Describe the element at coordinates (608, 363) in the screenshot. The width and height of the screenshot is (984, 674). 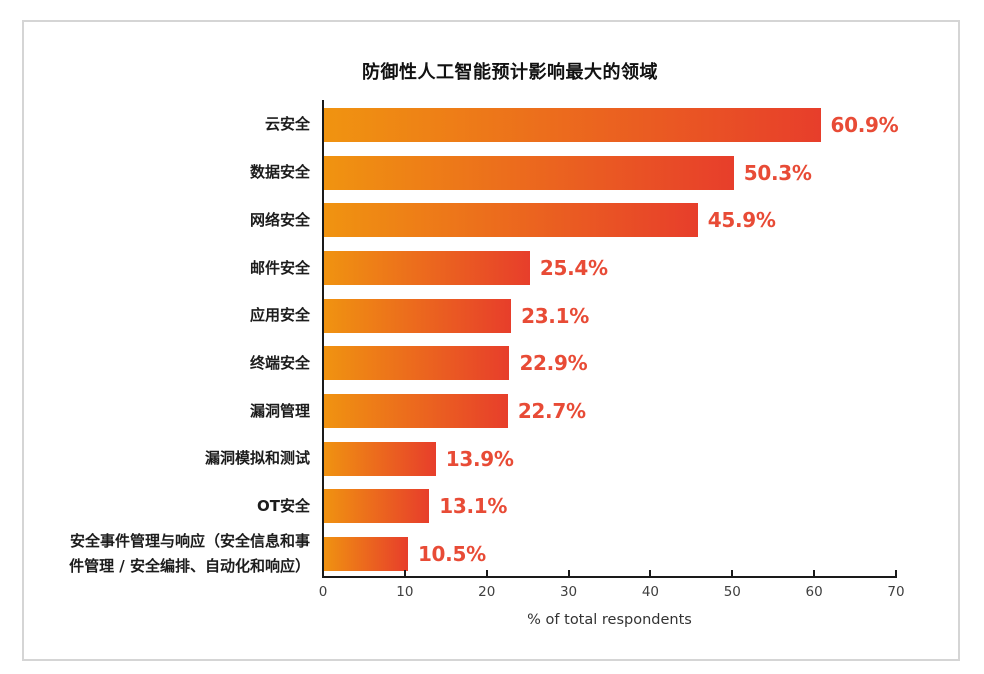
I see `bar-track: 22.9%` at that location.